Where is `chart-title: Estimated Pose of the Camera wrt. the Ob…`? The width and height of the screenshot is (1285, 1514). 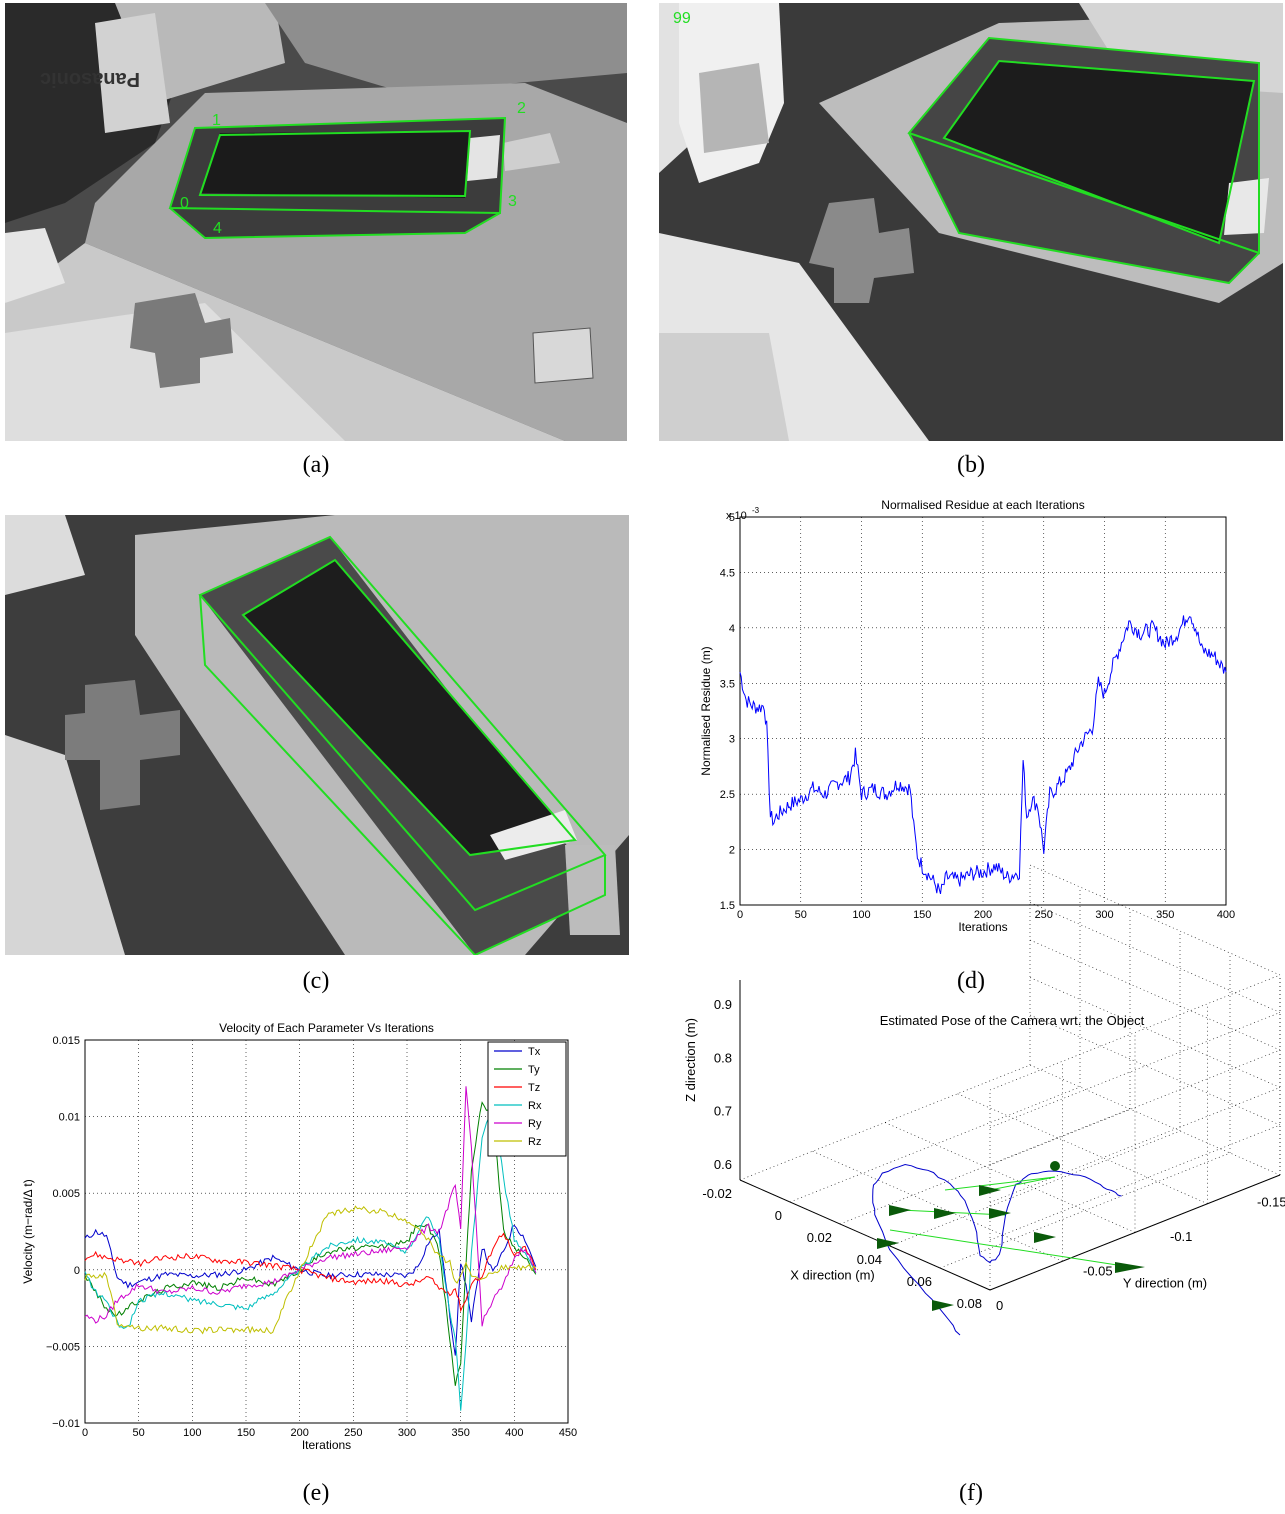
chart-title: Estimated Pose of the Camera wrt. the Ob… is located at coordinates (1012, 1020).